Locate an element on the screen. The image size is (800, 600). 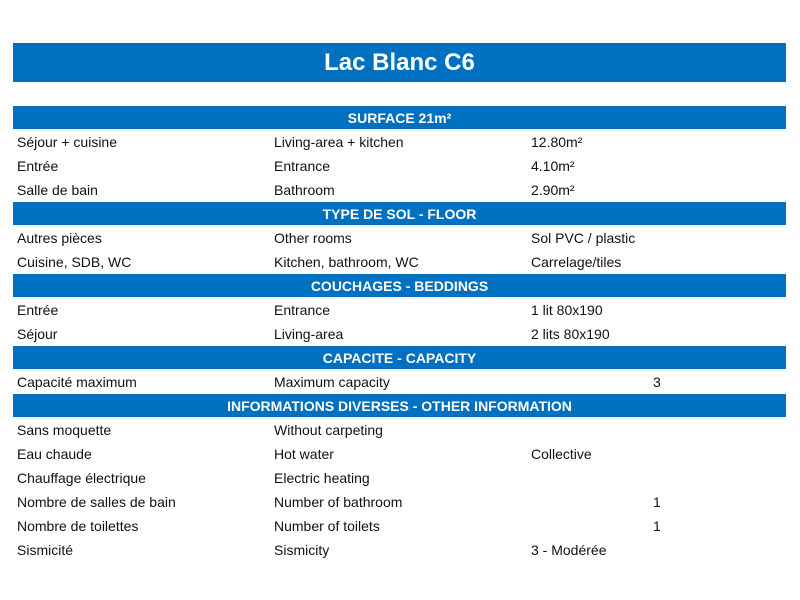
table-row: Séjour Living-area 2 lits 80x190 is located at coordinates (399, 334).